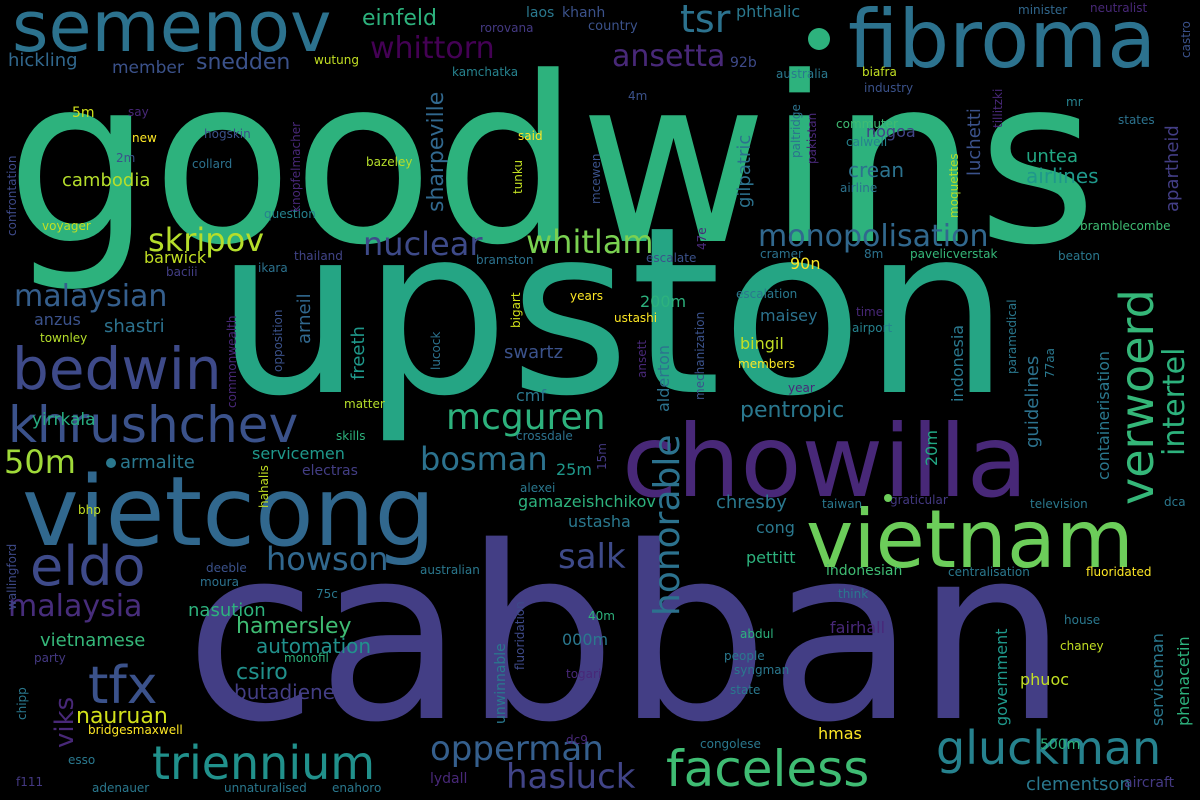  What do you see at coordinates (50, 658) in the screenshot?
I see `cloud-word: party` at bounding box center [50, 658].